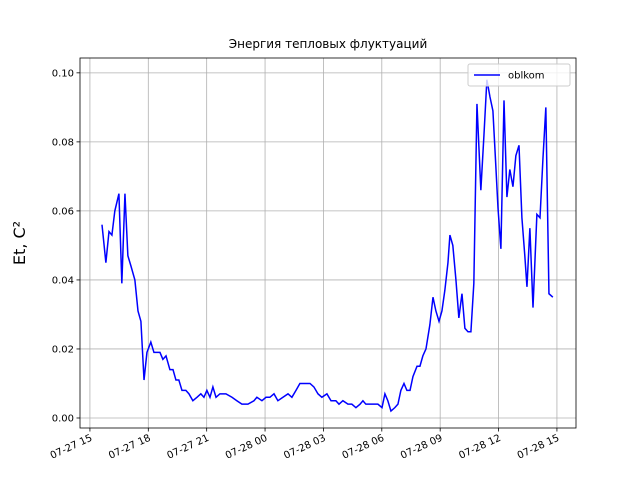  What do you see at coordinates (71, 447) in the screenshot?
I see `x-tick-label: 07-27 15` at bounding box center [71, 447].